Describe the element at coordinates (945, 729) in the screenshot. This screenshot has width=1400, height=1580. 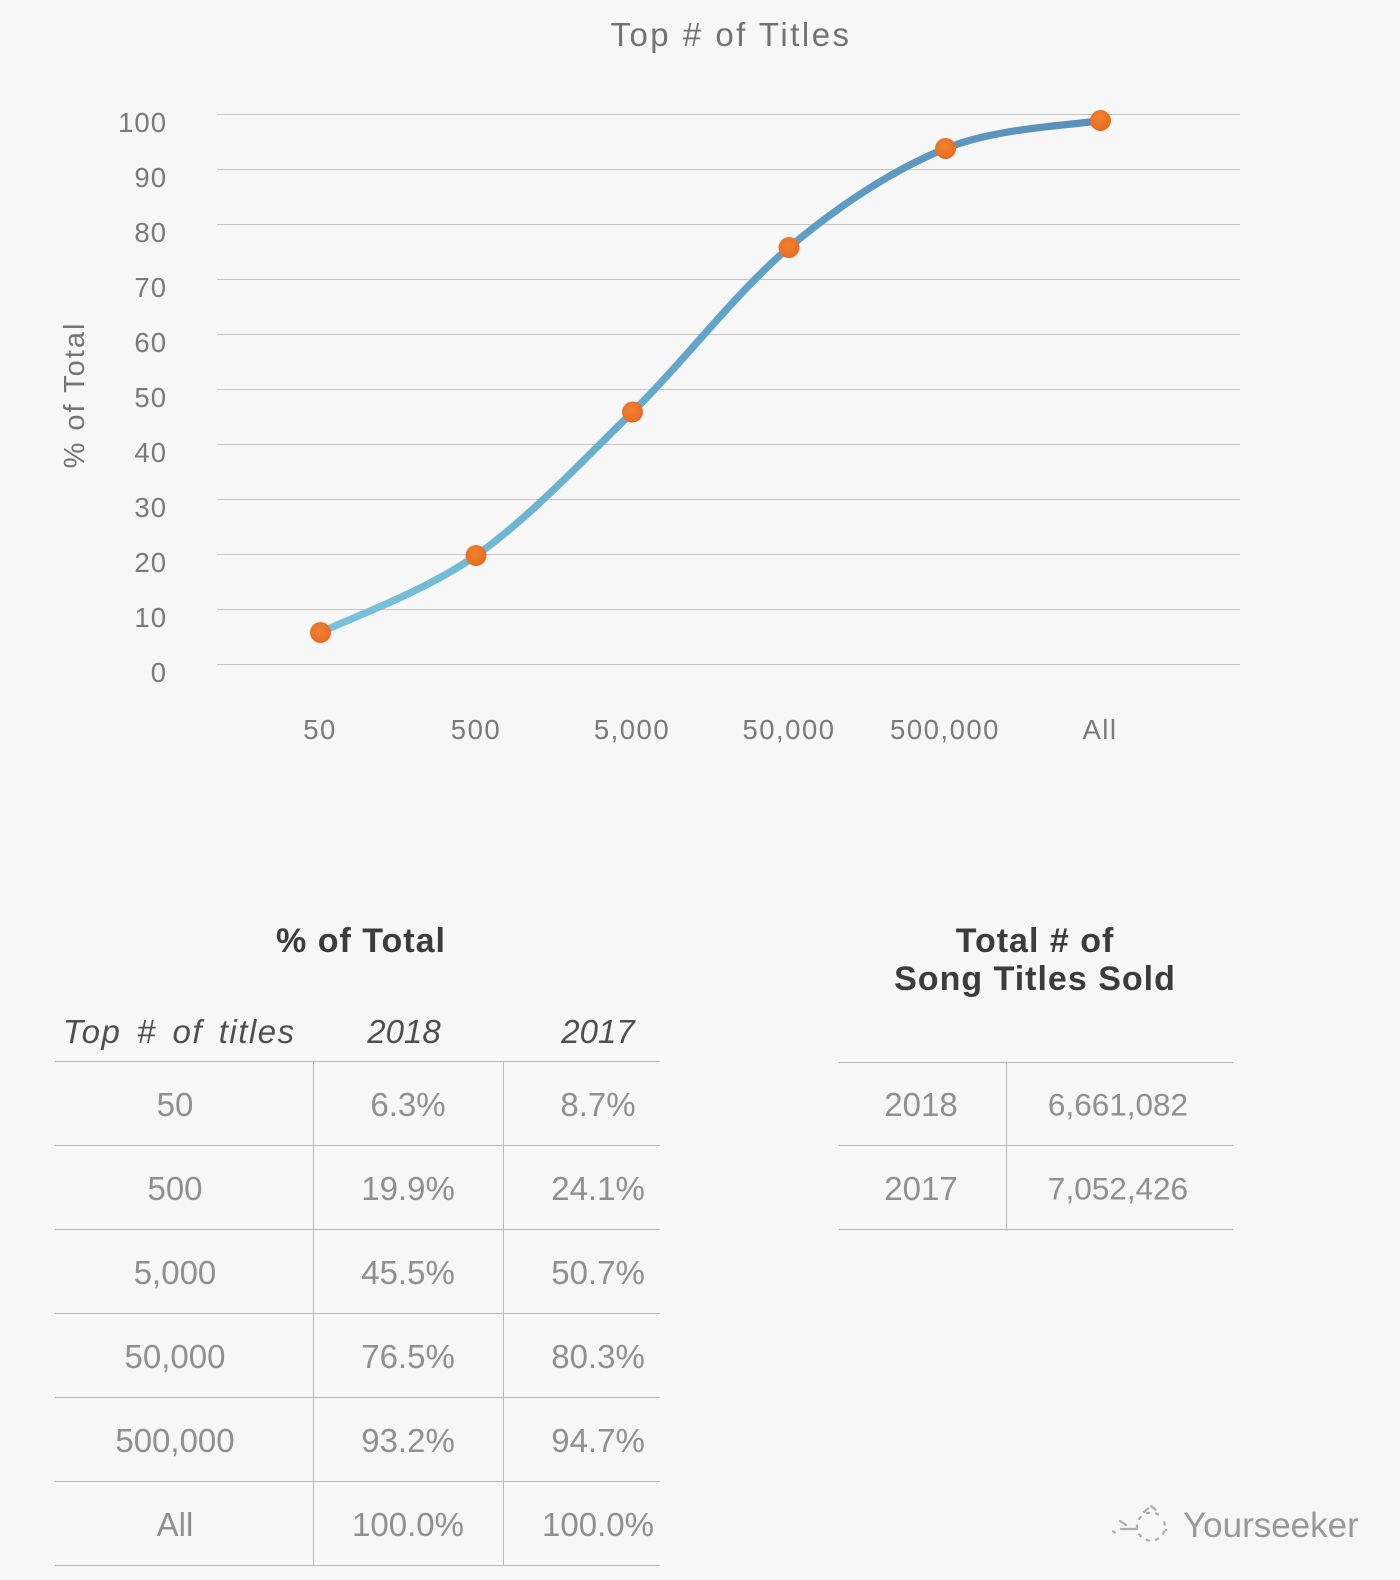
I see `svg-text: 500,000` at that location.